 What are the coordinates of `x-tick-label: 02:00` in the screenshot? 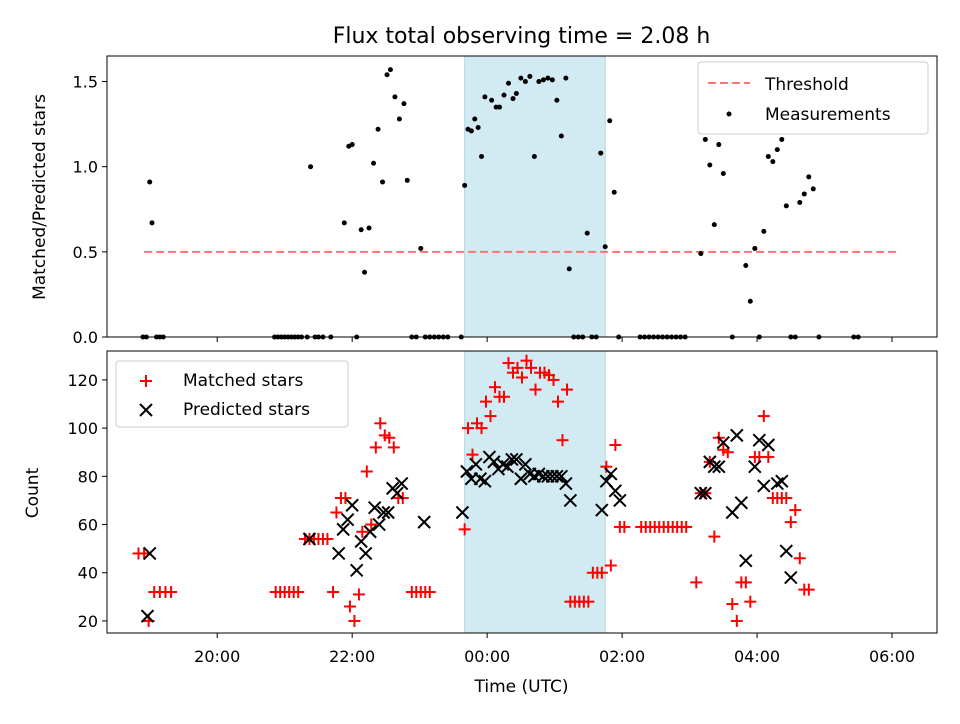 It's located at (622, 656).